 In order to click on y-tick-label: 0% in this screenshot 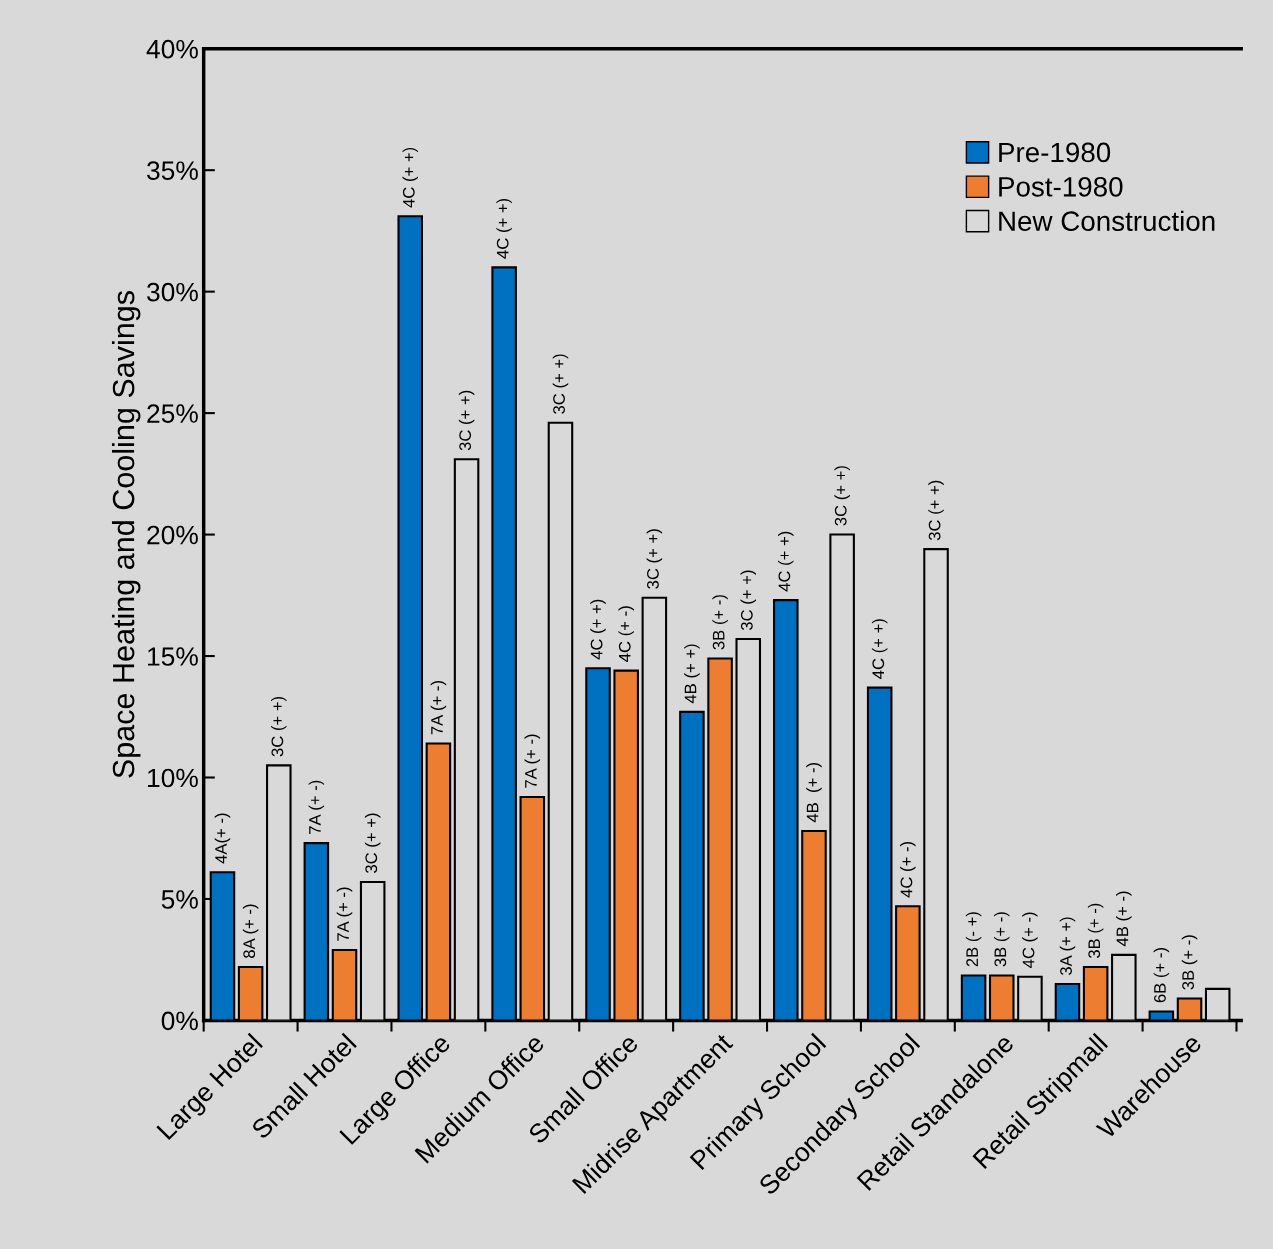, I will do `click(179, 1021)`.